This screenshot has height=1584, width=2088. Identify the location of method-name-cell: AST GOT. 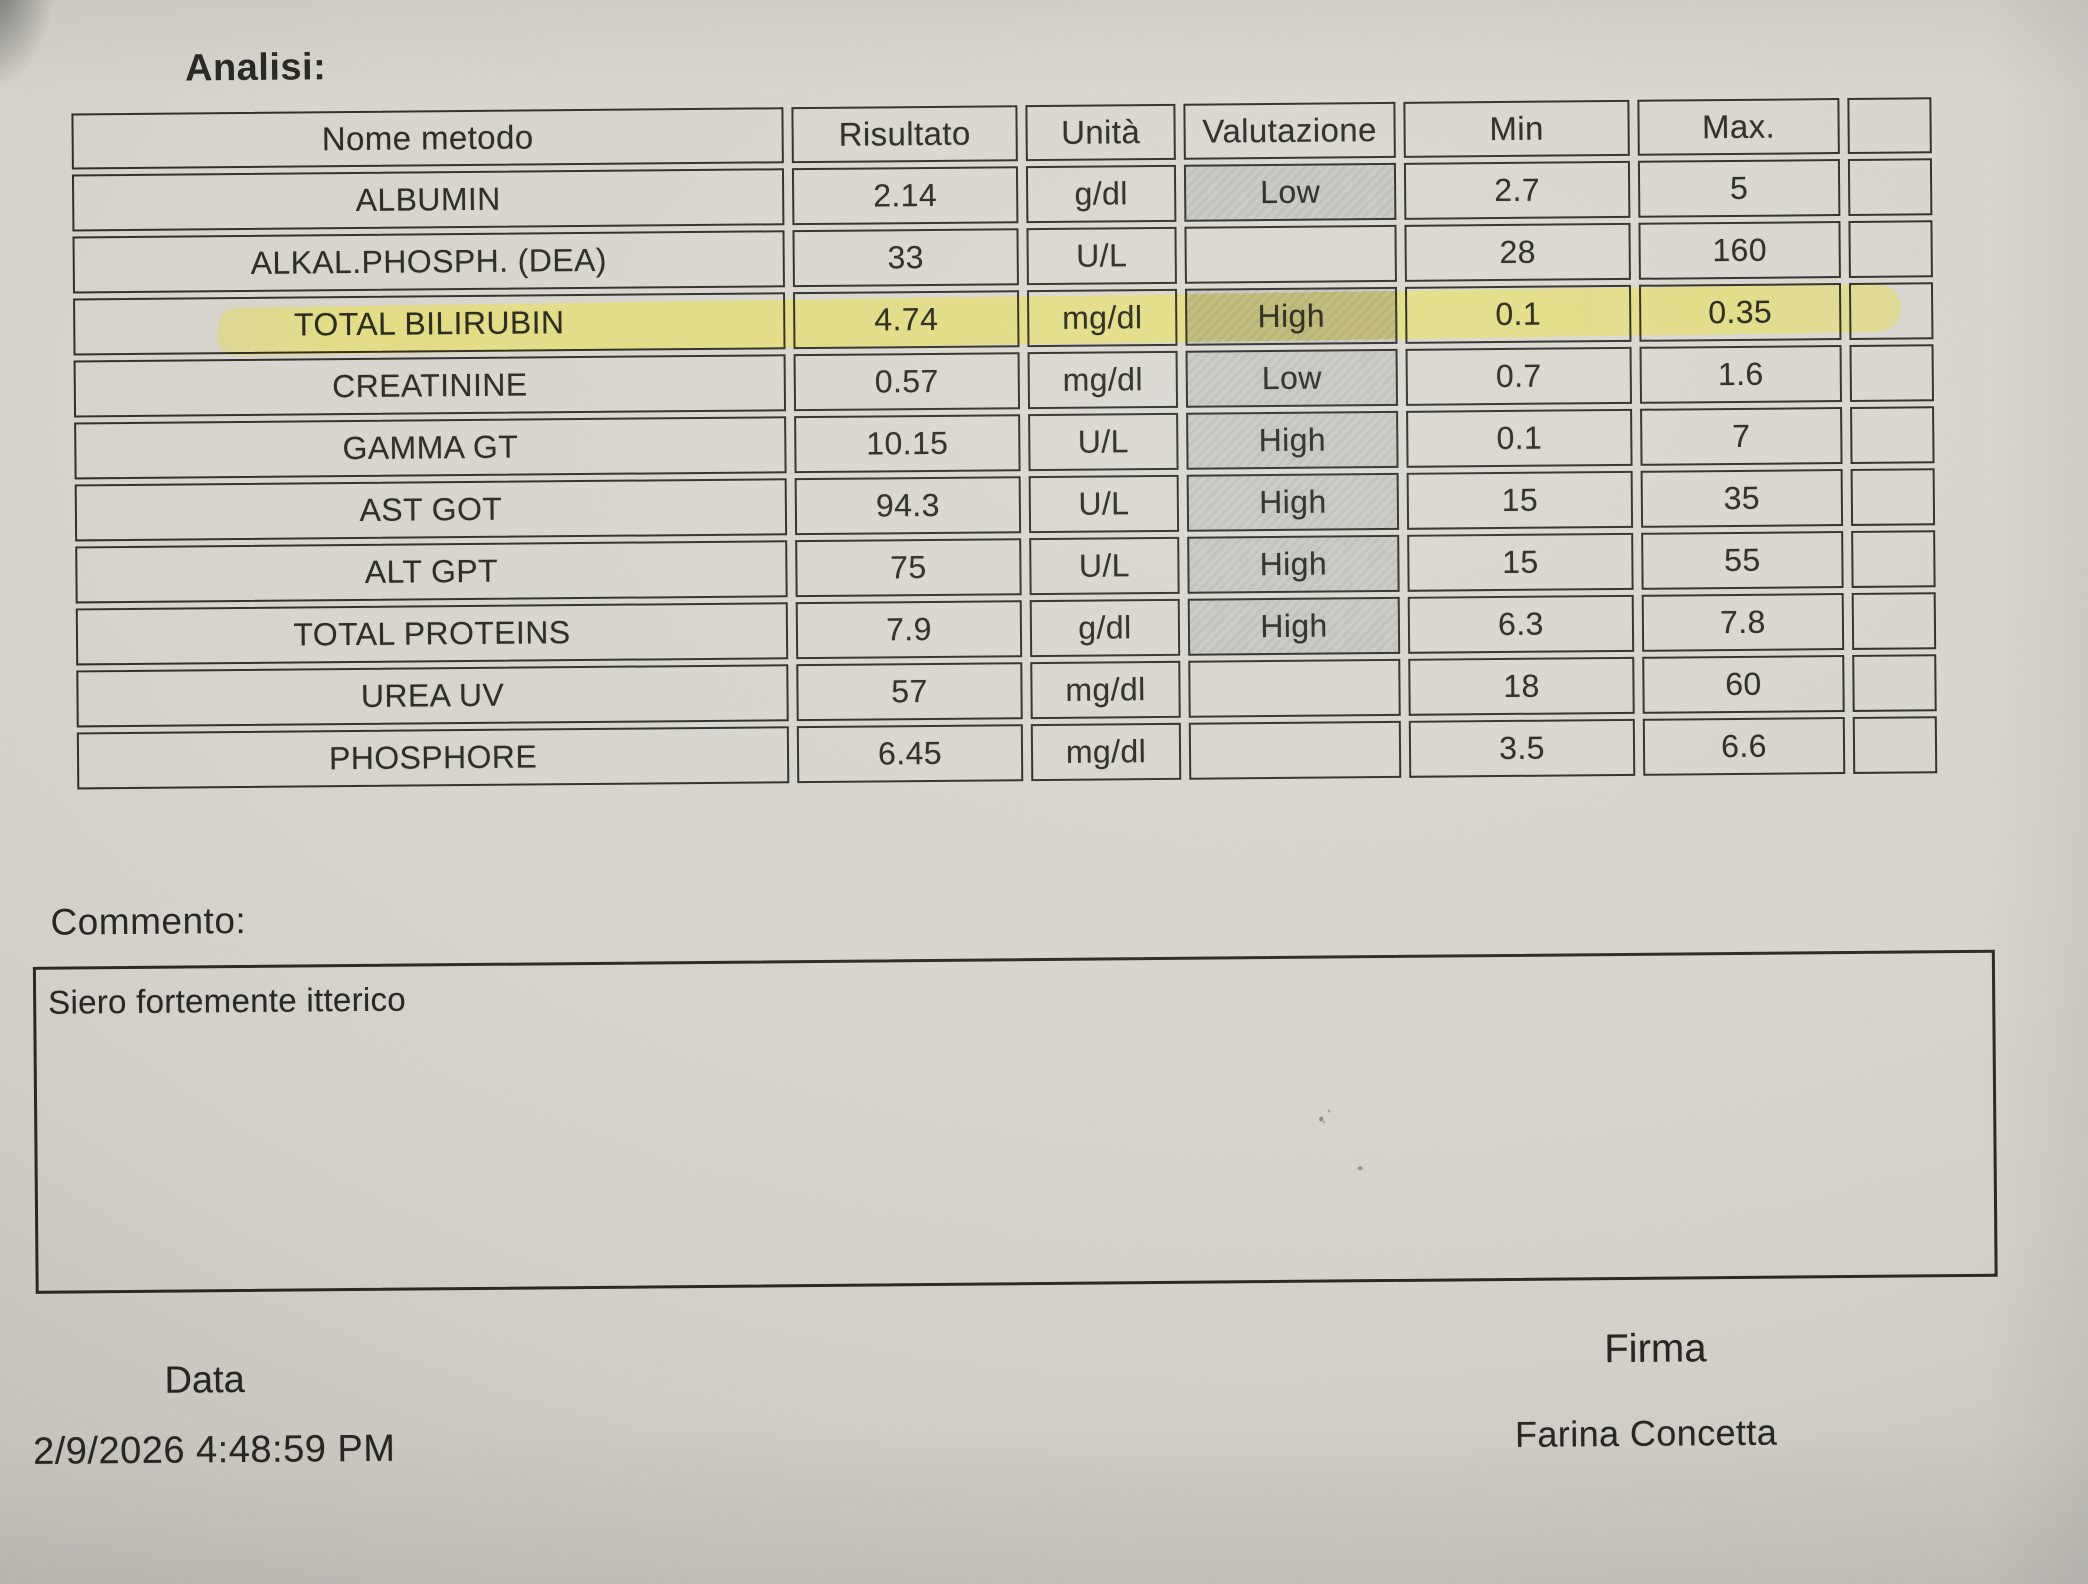
(431, 510).